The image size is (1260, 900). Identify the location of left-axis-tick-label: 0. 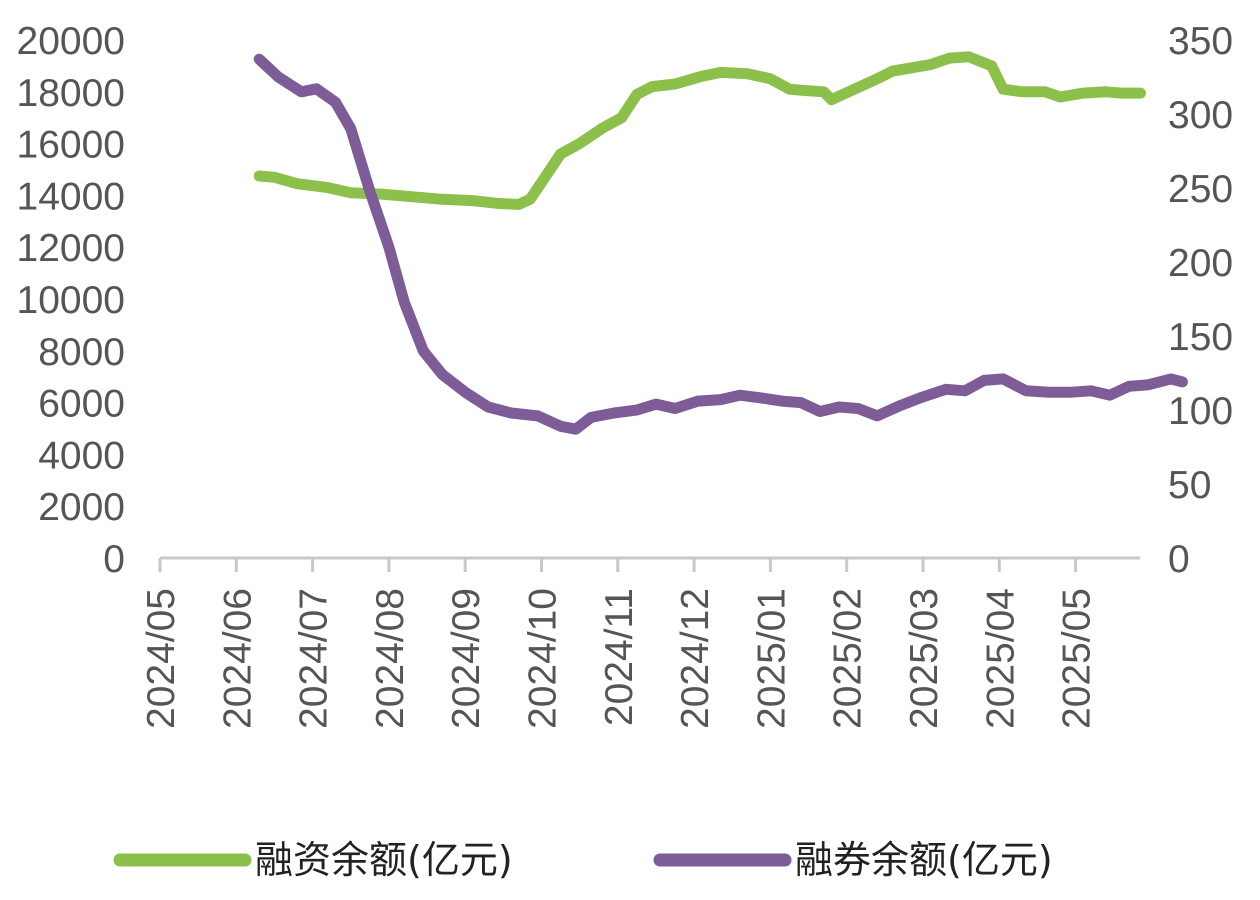
(114, 559).